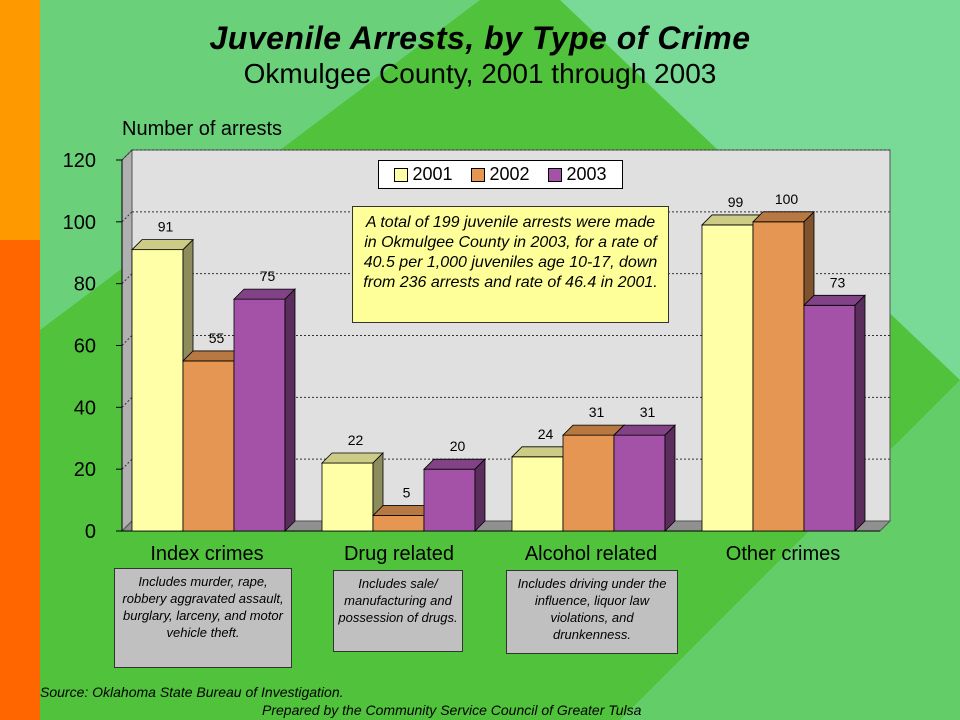 This screenshot has height=720, width=960. Describe the element at coordinates (352, 458) in the screenshot. I see `bar-top-drug-related-2001` at that location.